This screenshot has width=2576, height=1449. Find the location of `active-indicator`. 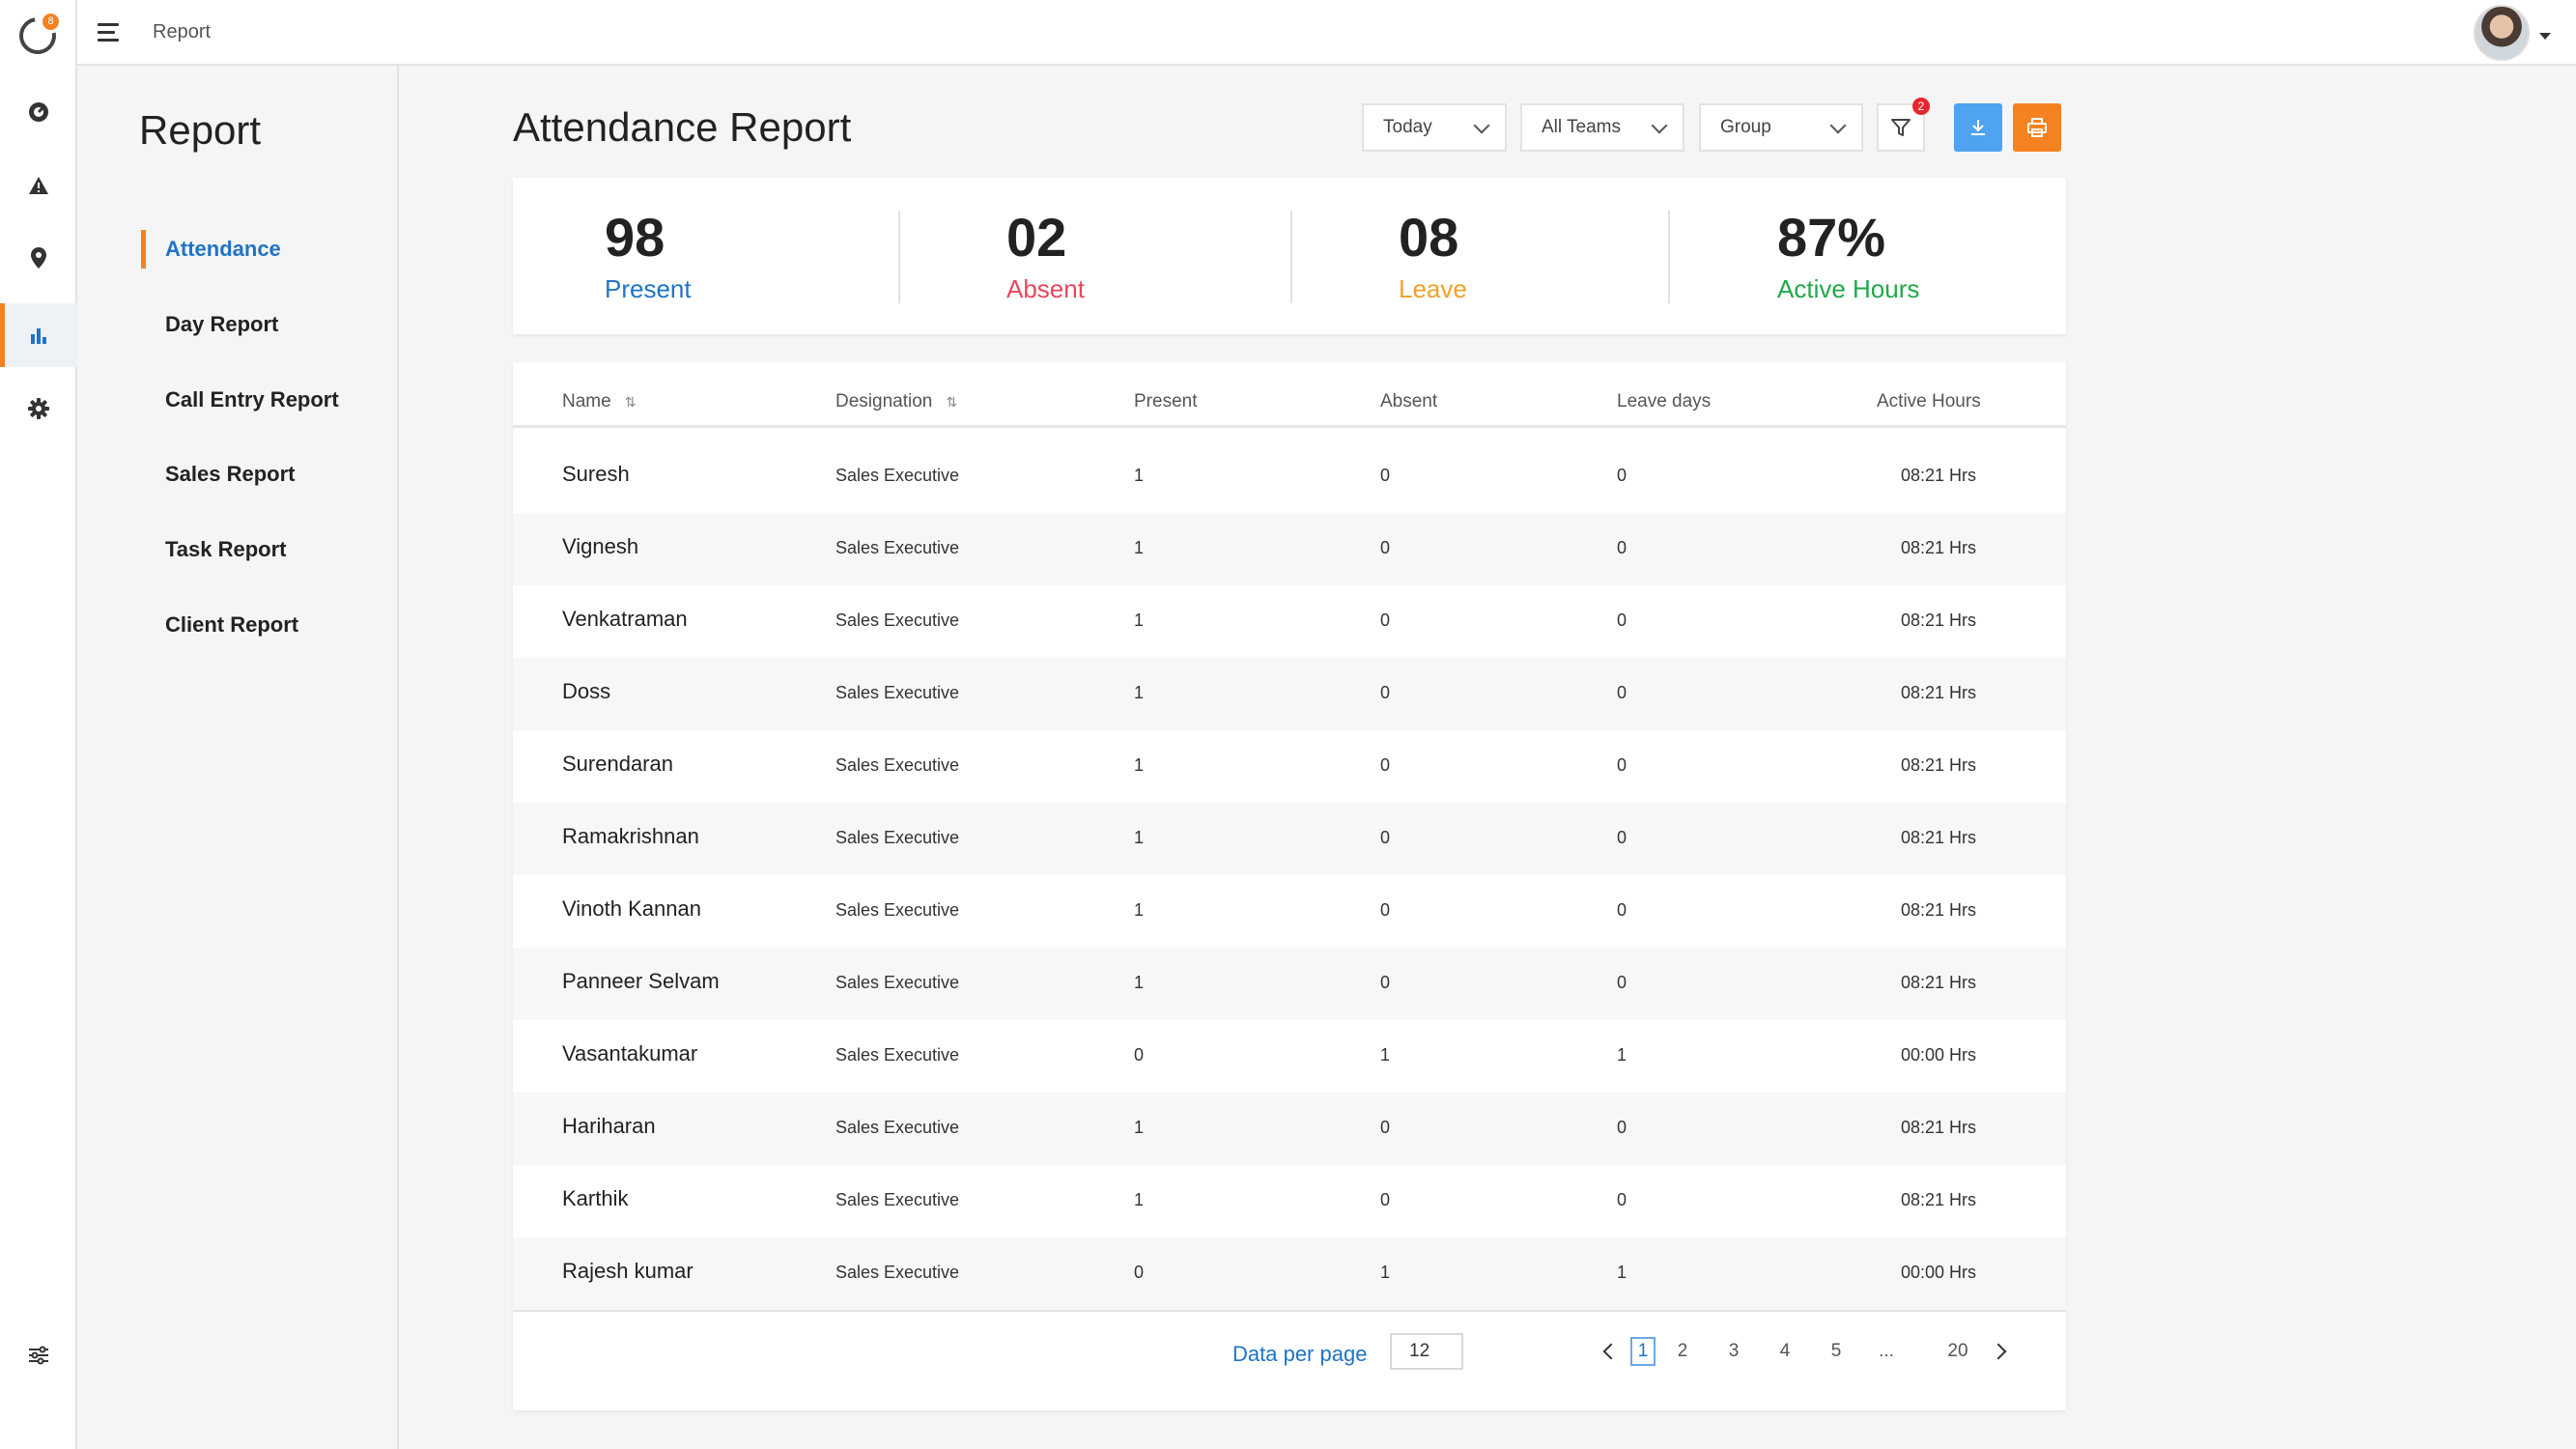

active-indicator is located at coordinates (143, 249).